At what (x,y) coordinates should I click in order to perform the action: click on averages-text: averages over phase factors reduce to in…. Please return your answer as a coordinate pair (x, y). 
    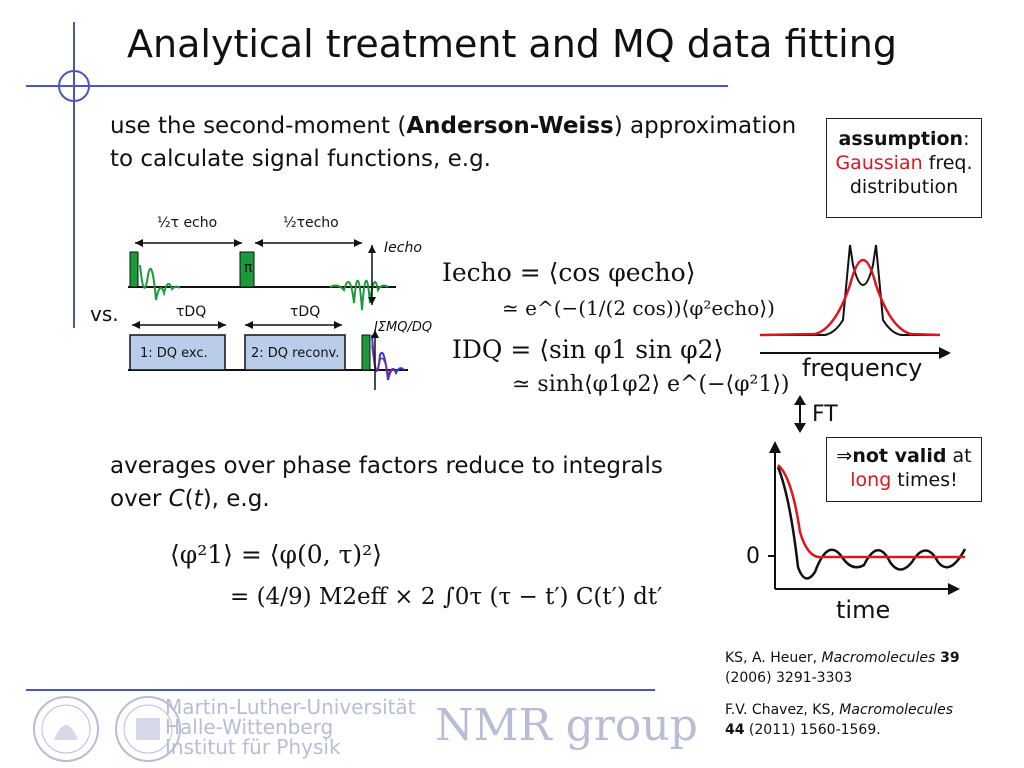
    Looking at the image, I should click on (410, 483).